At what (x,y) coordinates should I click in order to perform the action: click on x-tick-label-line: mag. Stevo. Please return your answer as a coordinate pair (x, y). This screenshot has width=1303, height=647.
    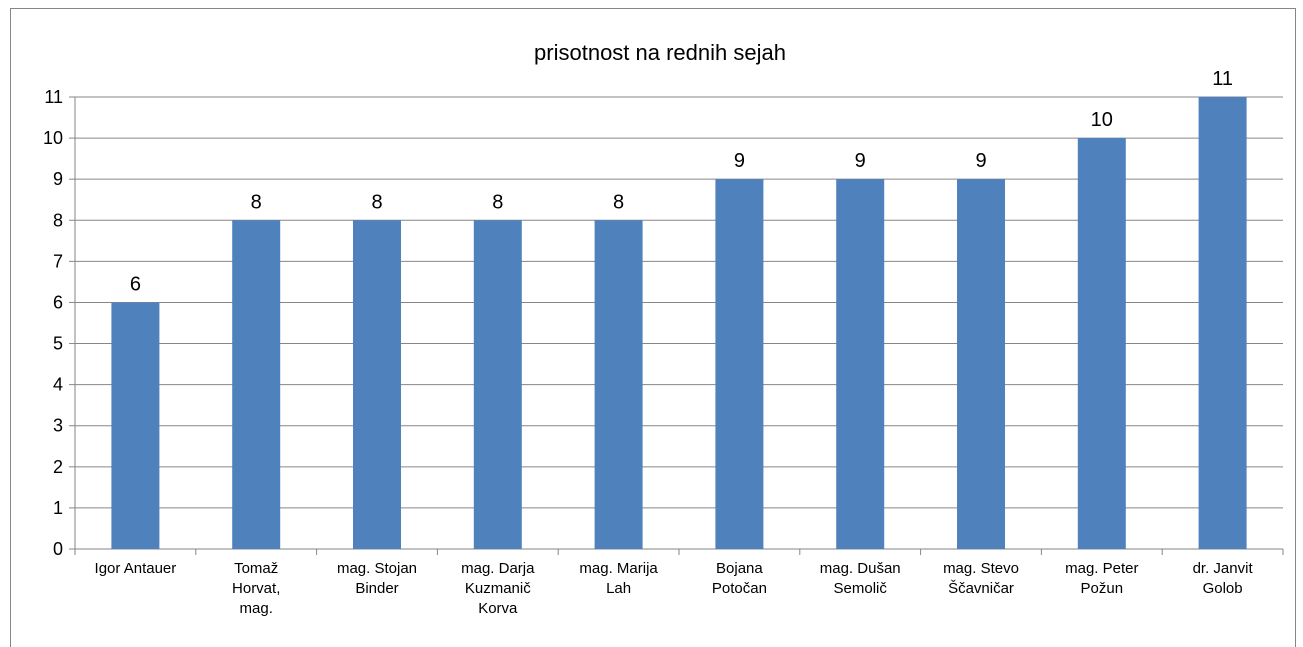
    Looking at the image, I should click on (981, 568).